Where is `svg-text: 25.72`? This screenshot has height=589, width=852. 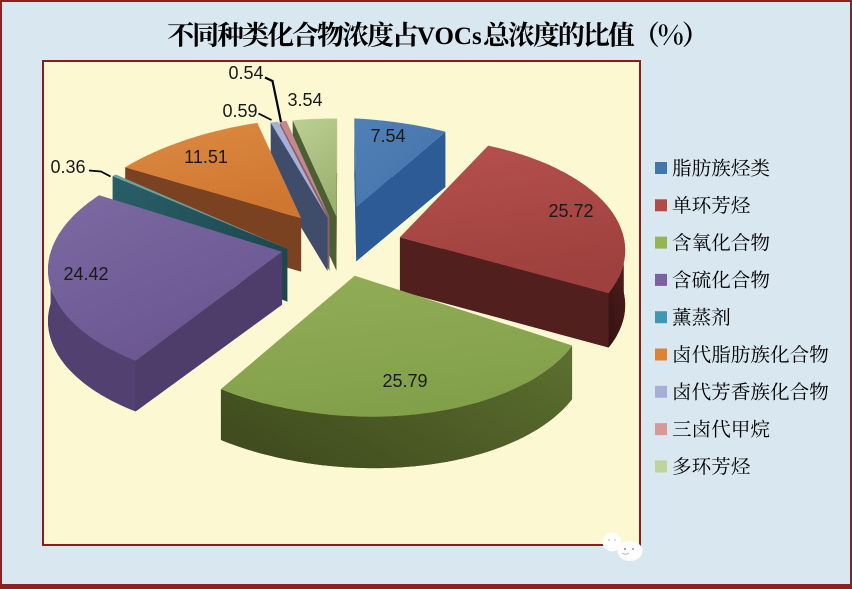
svg-text: 25.72 is located at coordinates (570, 211).